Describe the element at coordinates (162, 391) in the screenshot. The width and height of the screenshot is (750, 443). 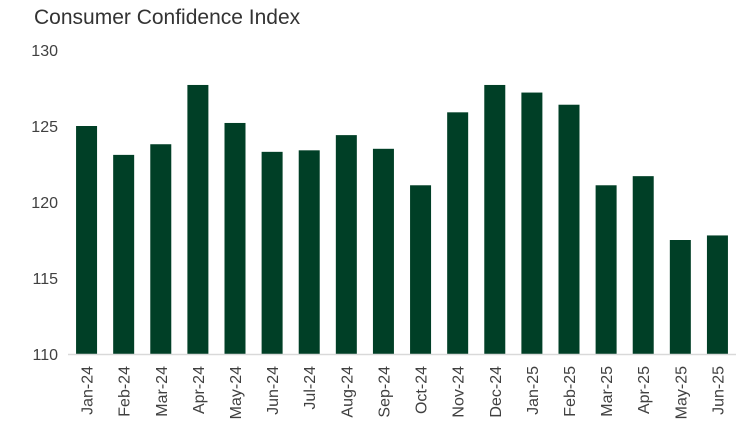
I see `x-tick-label: Mar-24` at that location.